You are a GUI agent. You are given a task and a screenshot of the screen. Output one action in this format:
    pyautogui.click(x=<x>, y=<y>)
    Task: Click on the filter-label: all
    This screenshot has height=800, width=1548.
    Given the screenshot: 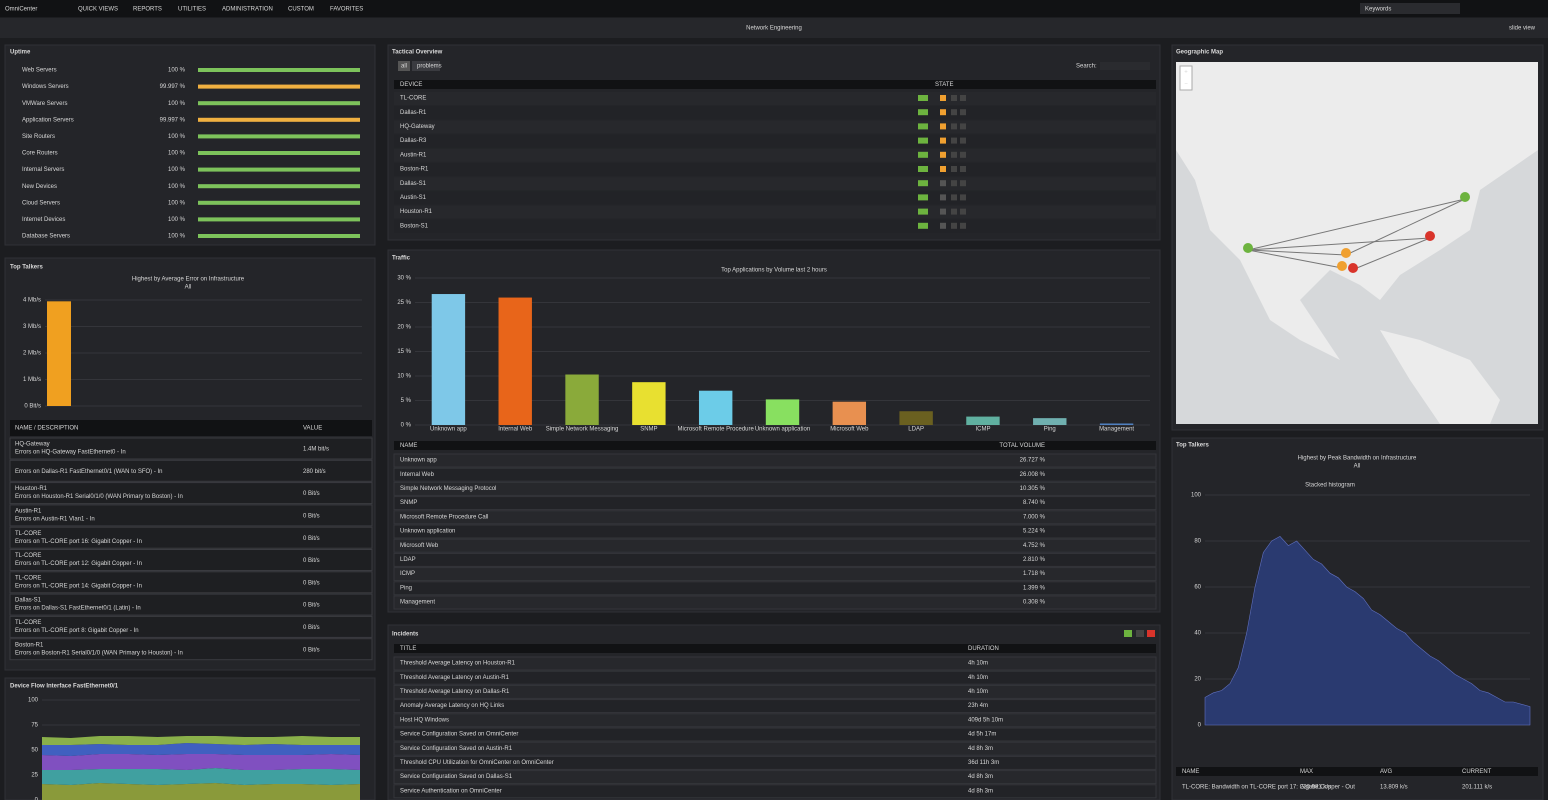 What is the action you would take?
    pyautogui.click(x=404, y=67)
    